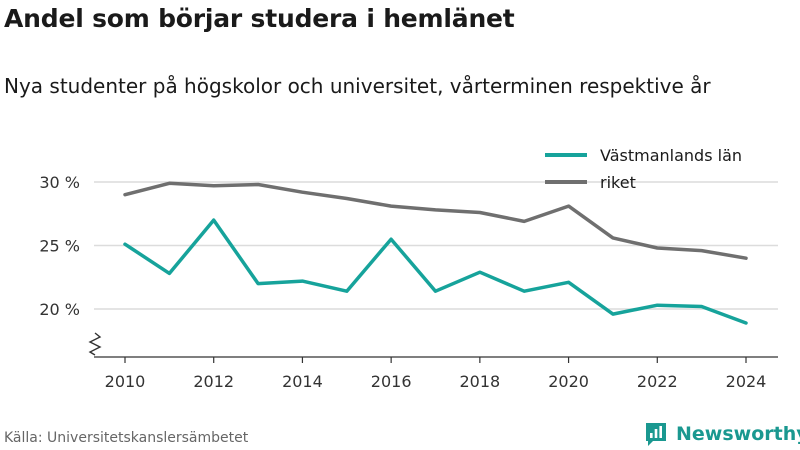 This screenshot has height=450, width=800. Describe the element at coordinates (126, 438) in the screenshot. I see `source-note: Källa: Universitetskanslersämbetet` at that location.